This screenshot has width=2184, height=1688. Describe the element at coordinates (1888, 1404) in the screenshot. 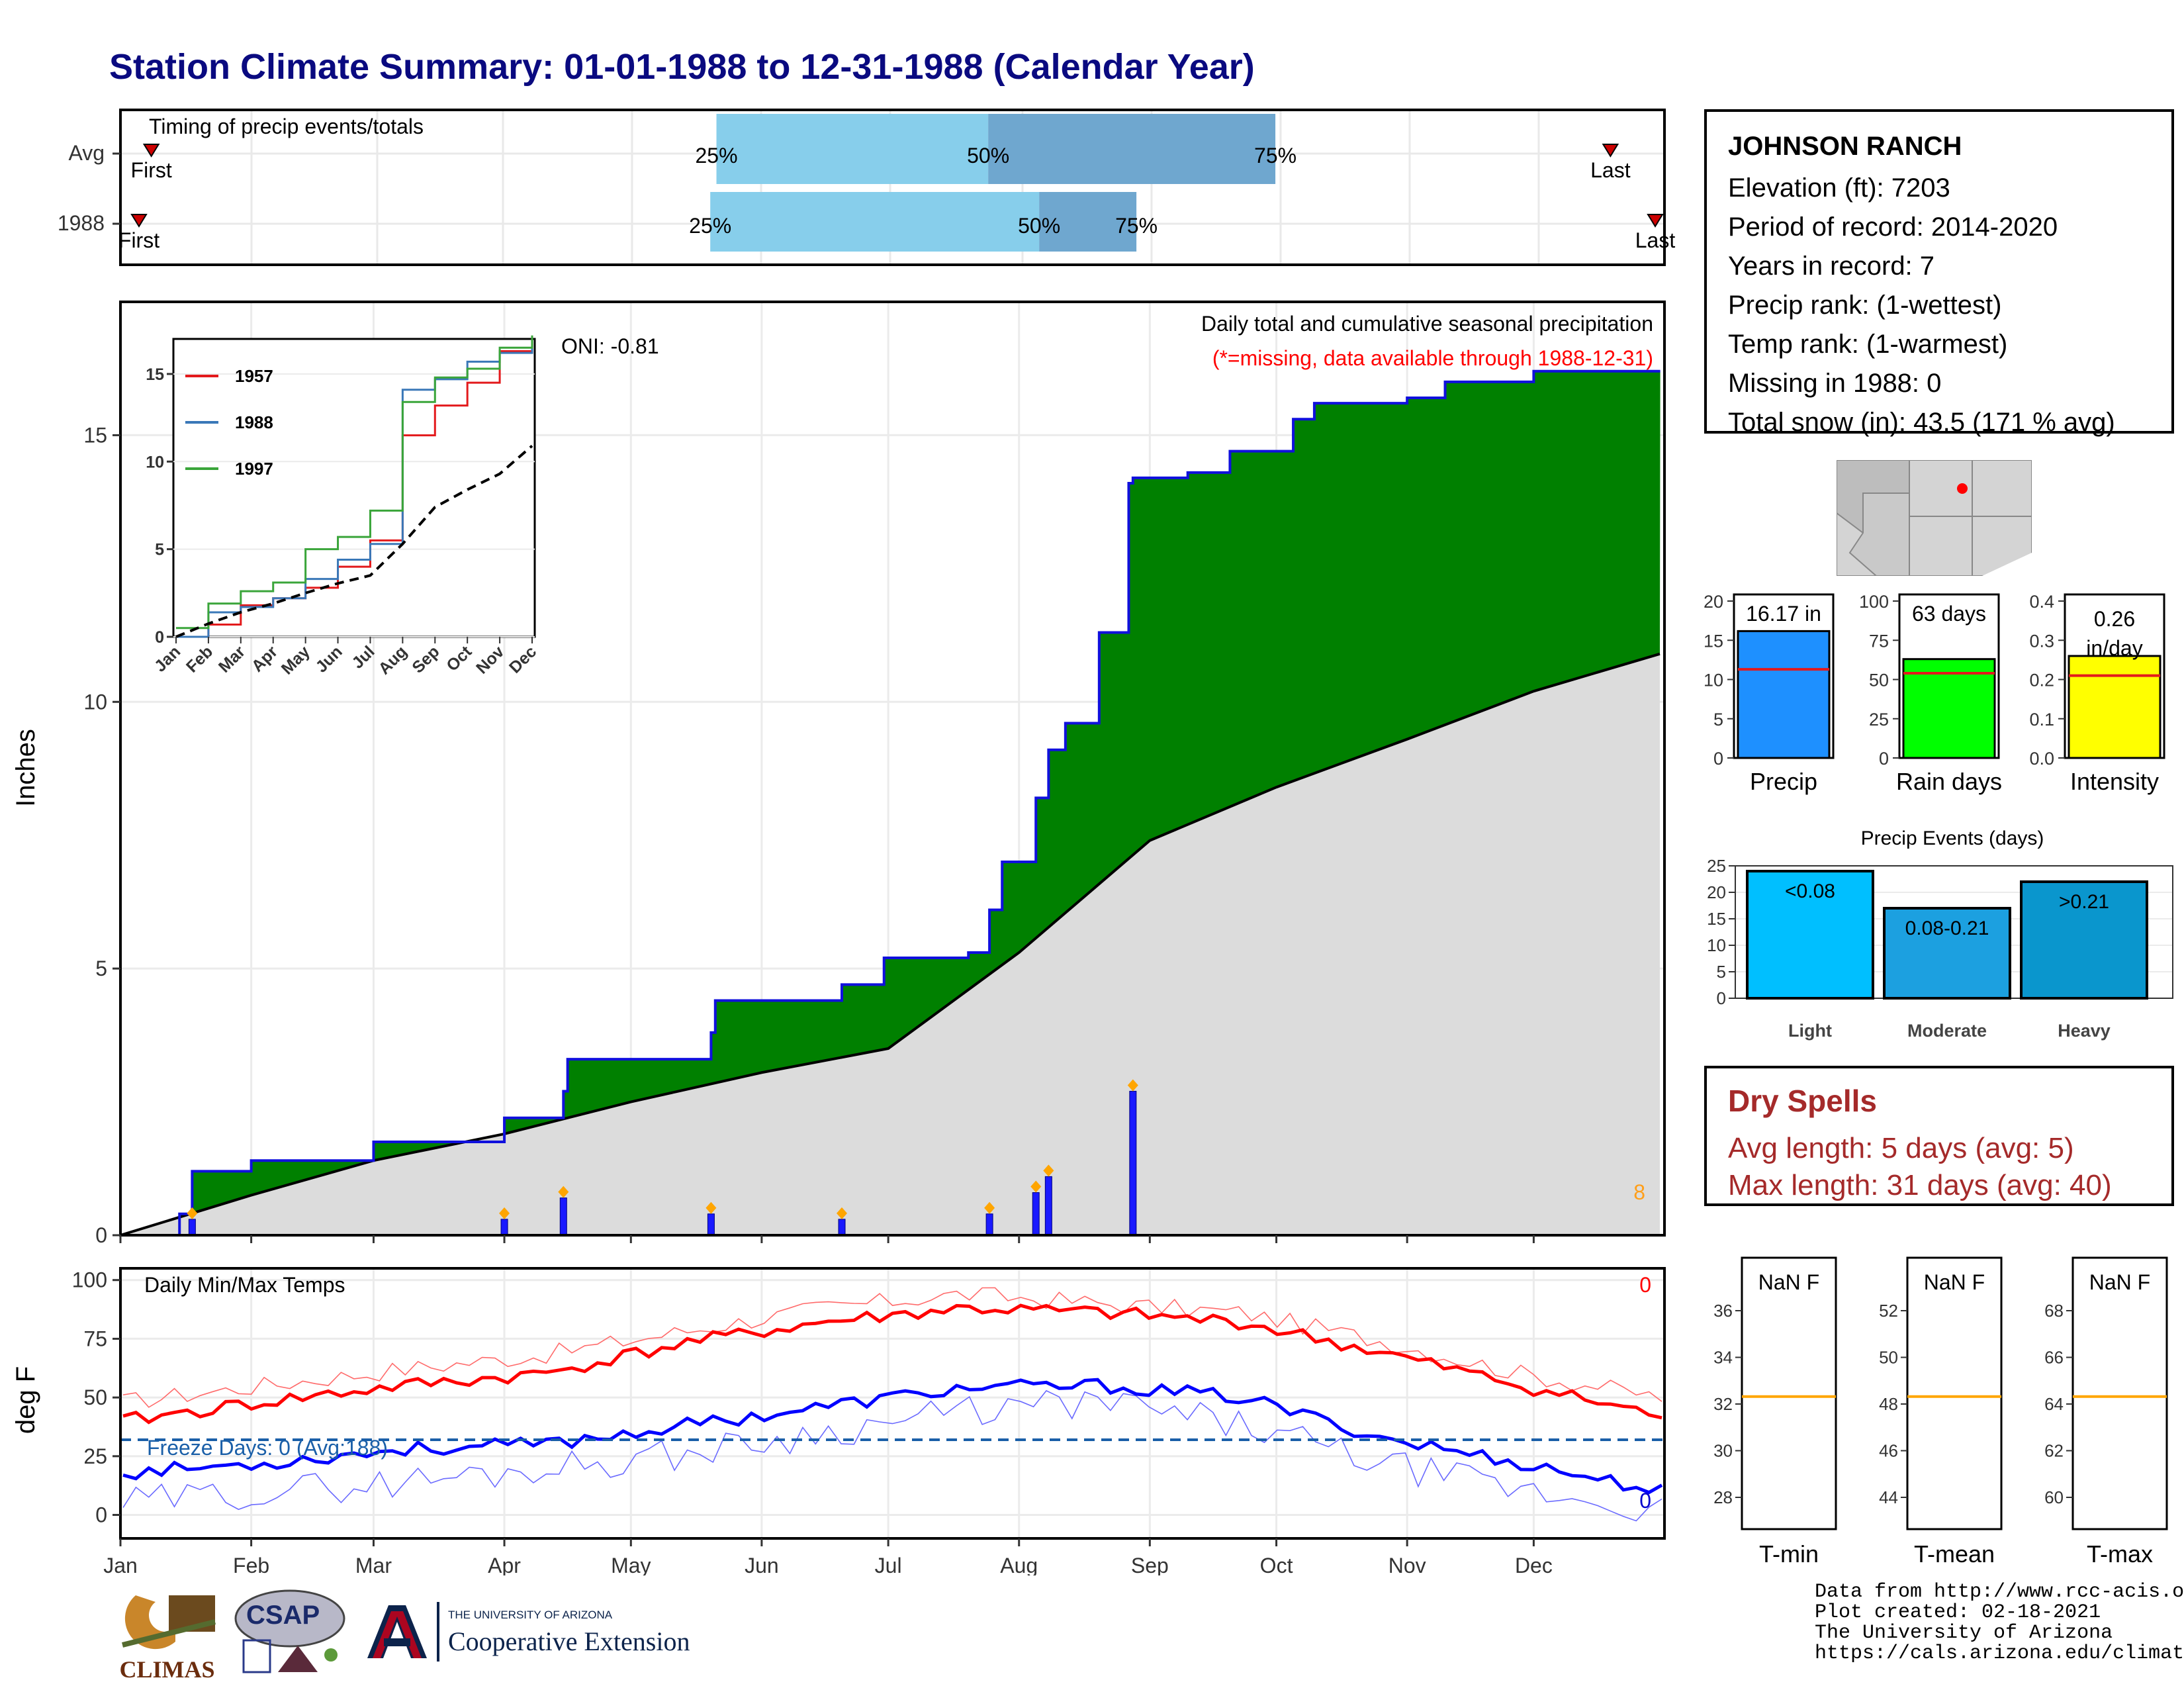

I see `tbox-t-mean-ytick-label-48: 48` at that location.